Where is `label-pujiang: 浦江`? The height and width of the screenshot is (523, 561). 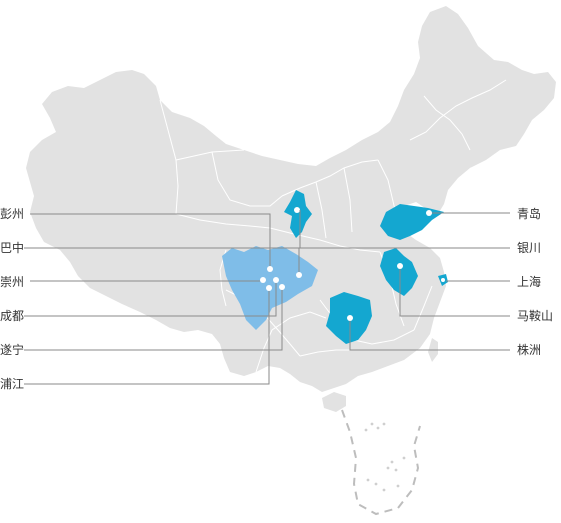 label-pujiang: 浦江 is located at coordinates (12, 384).